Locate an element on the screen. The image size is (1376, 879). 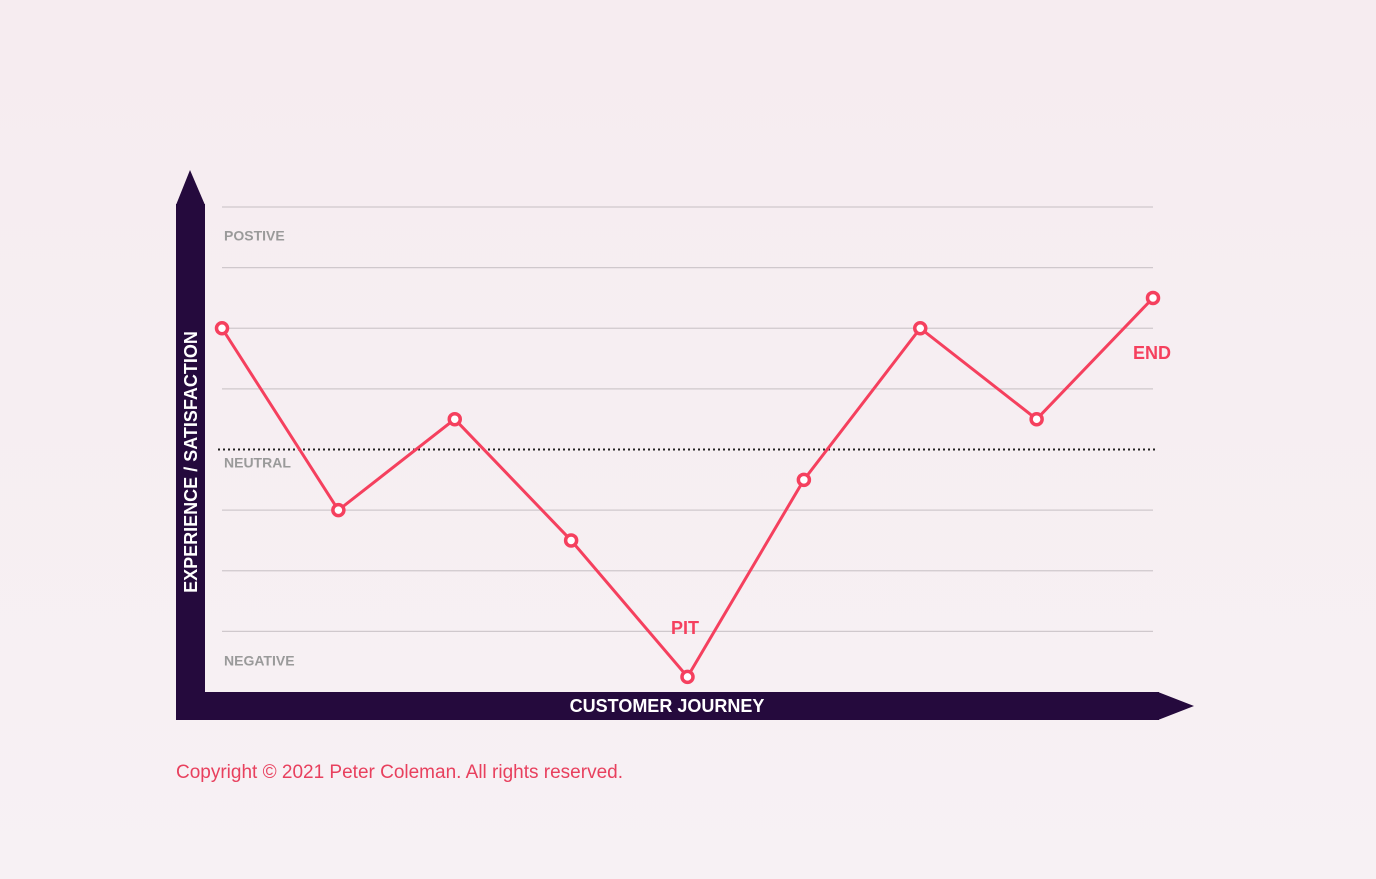
x-axis-arrow is located at coordinates (1176, 706).